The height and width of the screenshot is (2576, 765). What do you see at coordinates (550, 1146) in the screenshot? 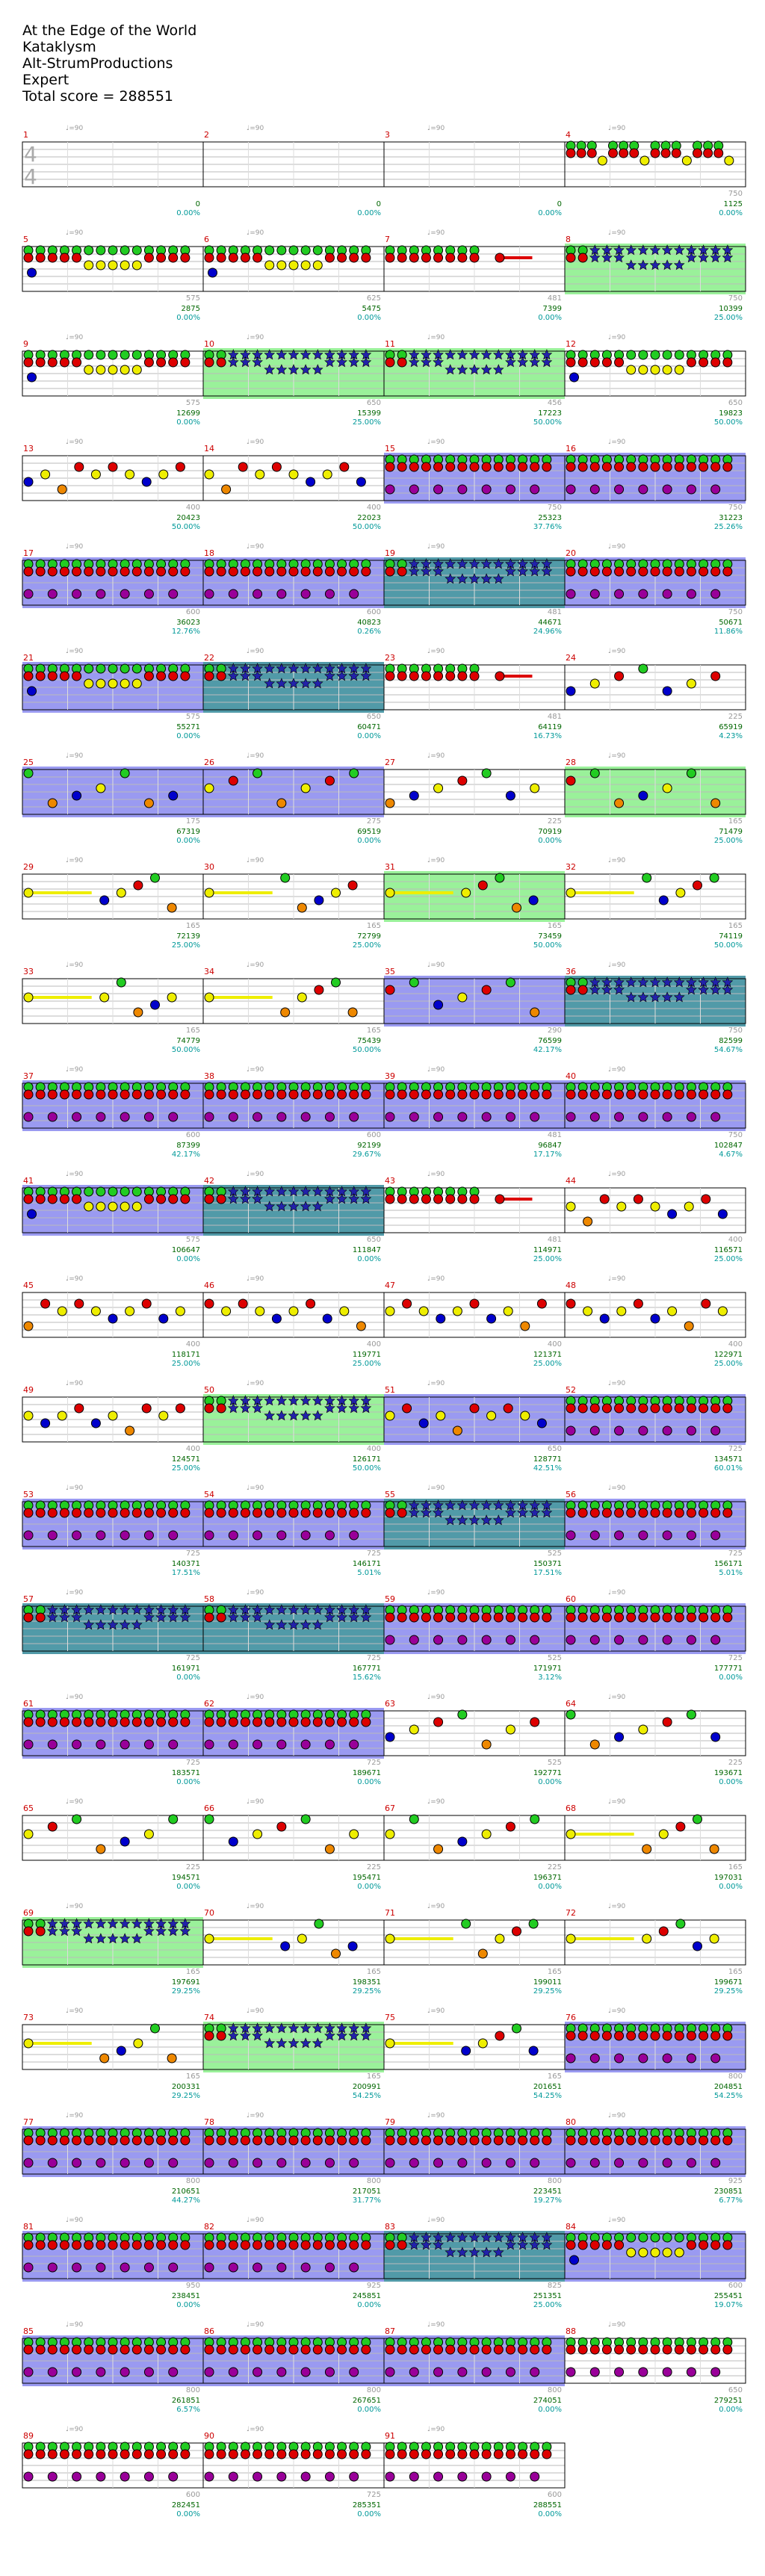
I see `measure-score: 96847` at bounding box center [550, 1146].